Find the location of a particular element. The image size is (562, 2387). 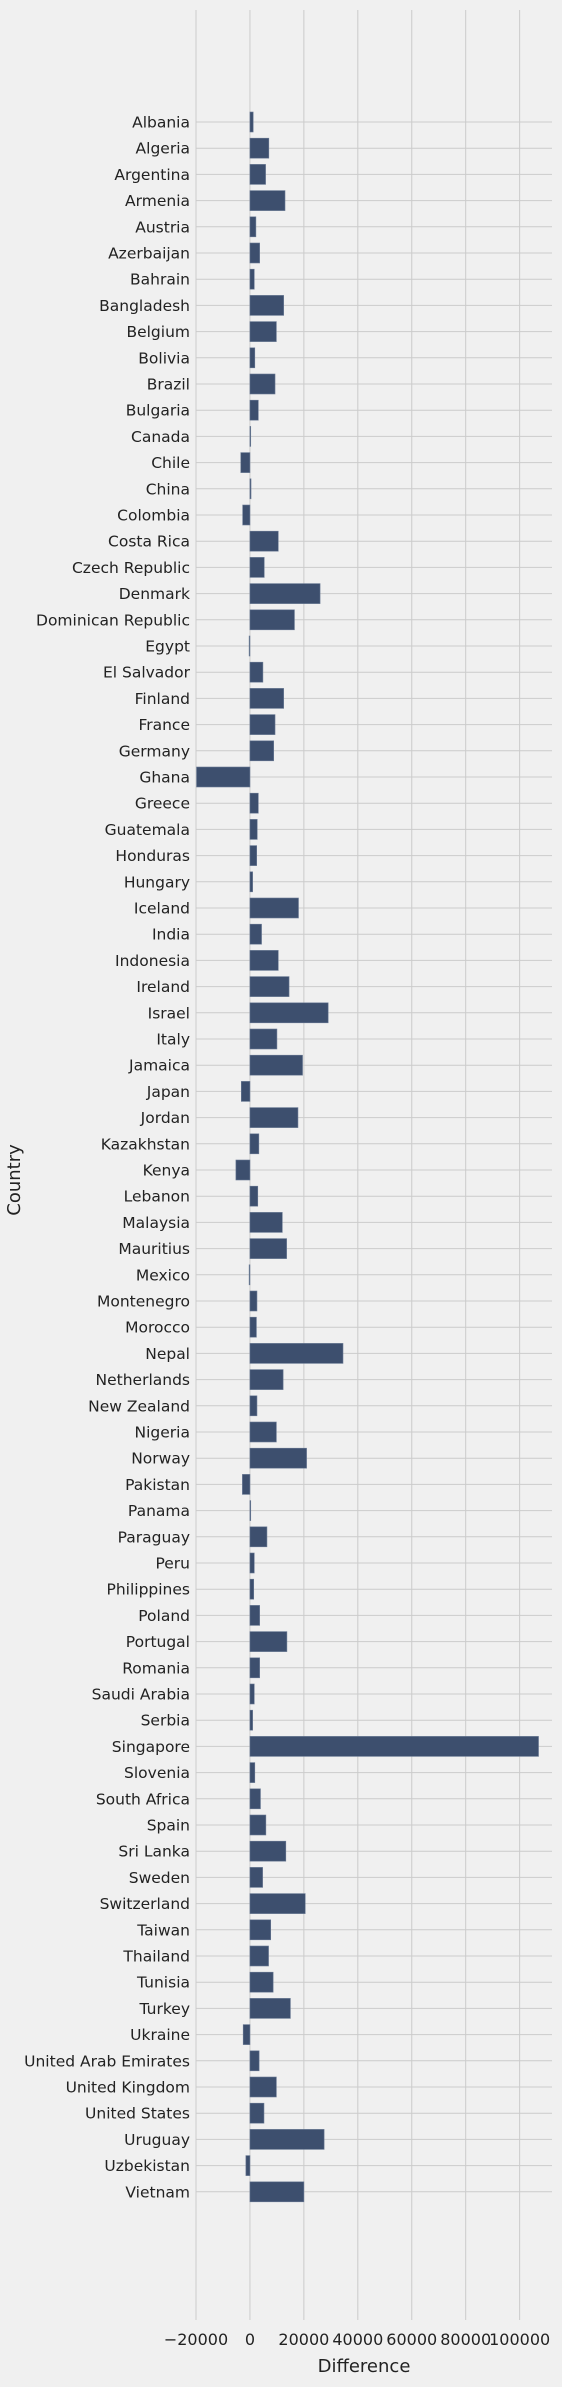

y-tick-label: Armenia is located at coordinates (157, 201).